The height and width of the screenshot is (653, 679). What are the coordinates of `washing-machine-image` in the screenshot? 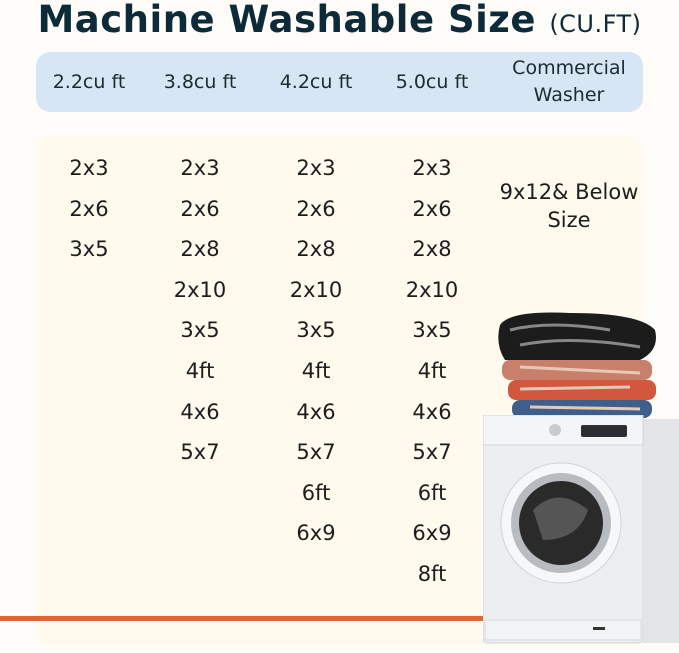 It's located at (581, 529).